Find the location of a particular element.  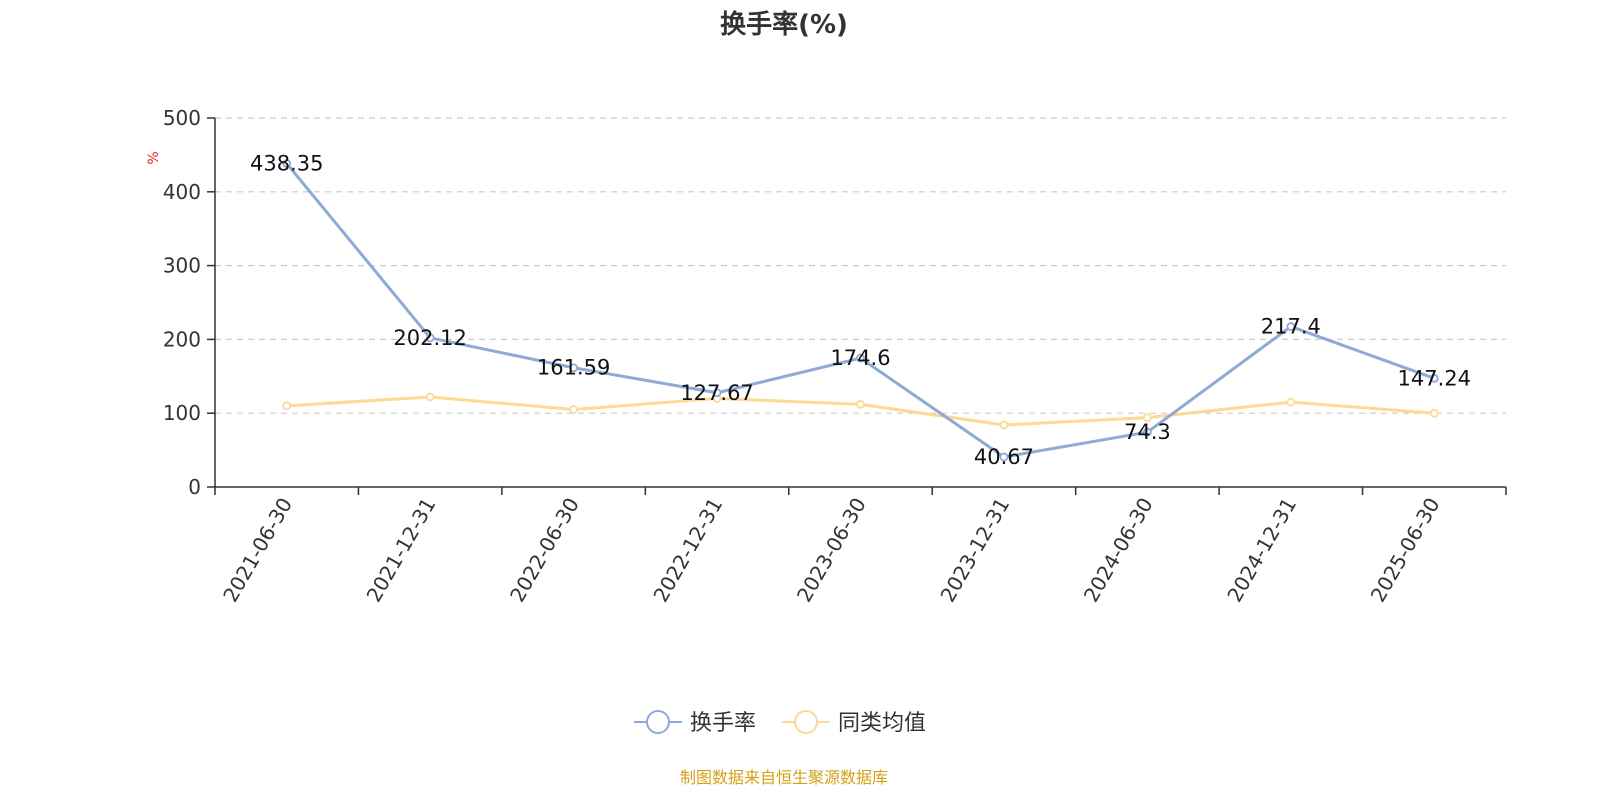

y-tick-label: 100 is located at coordinates (182, 413).